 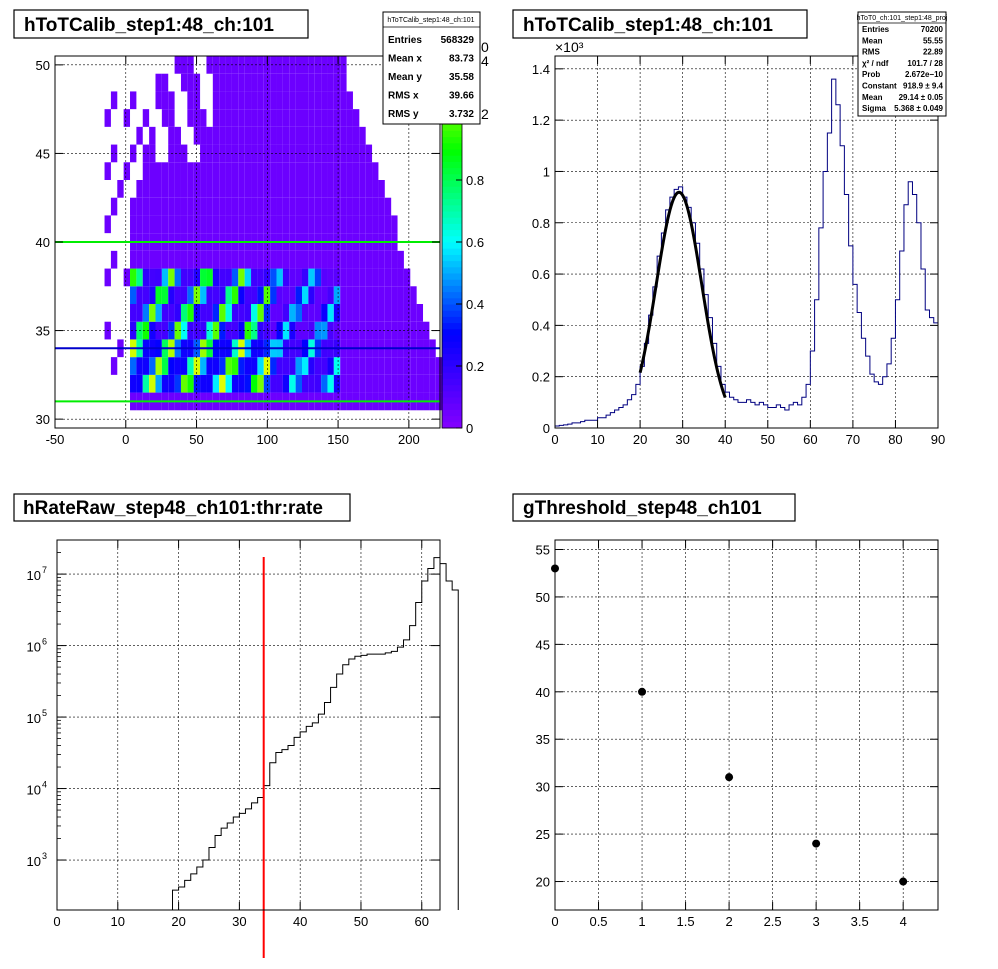 I want to click on x-tick-label: 30, so click(x=239, y=921).